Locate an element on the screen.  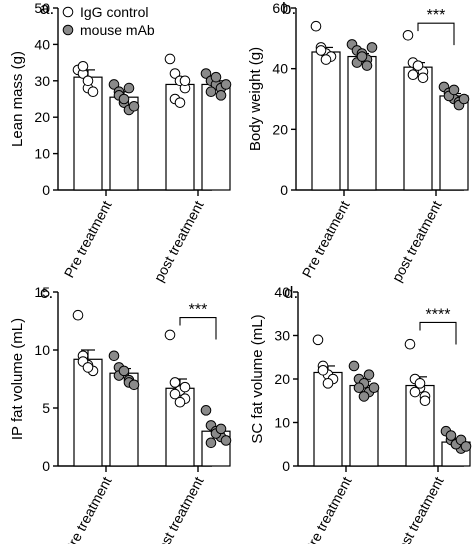
y-tick-label: 30 is located at coordinates (282, 336).